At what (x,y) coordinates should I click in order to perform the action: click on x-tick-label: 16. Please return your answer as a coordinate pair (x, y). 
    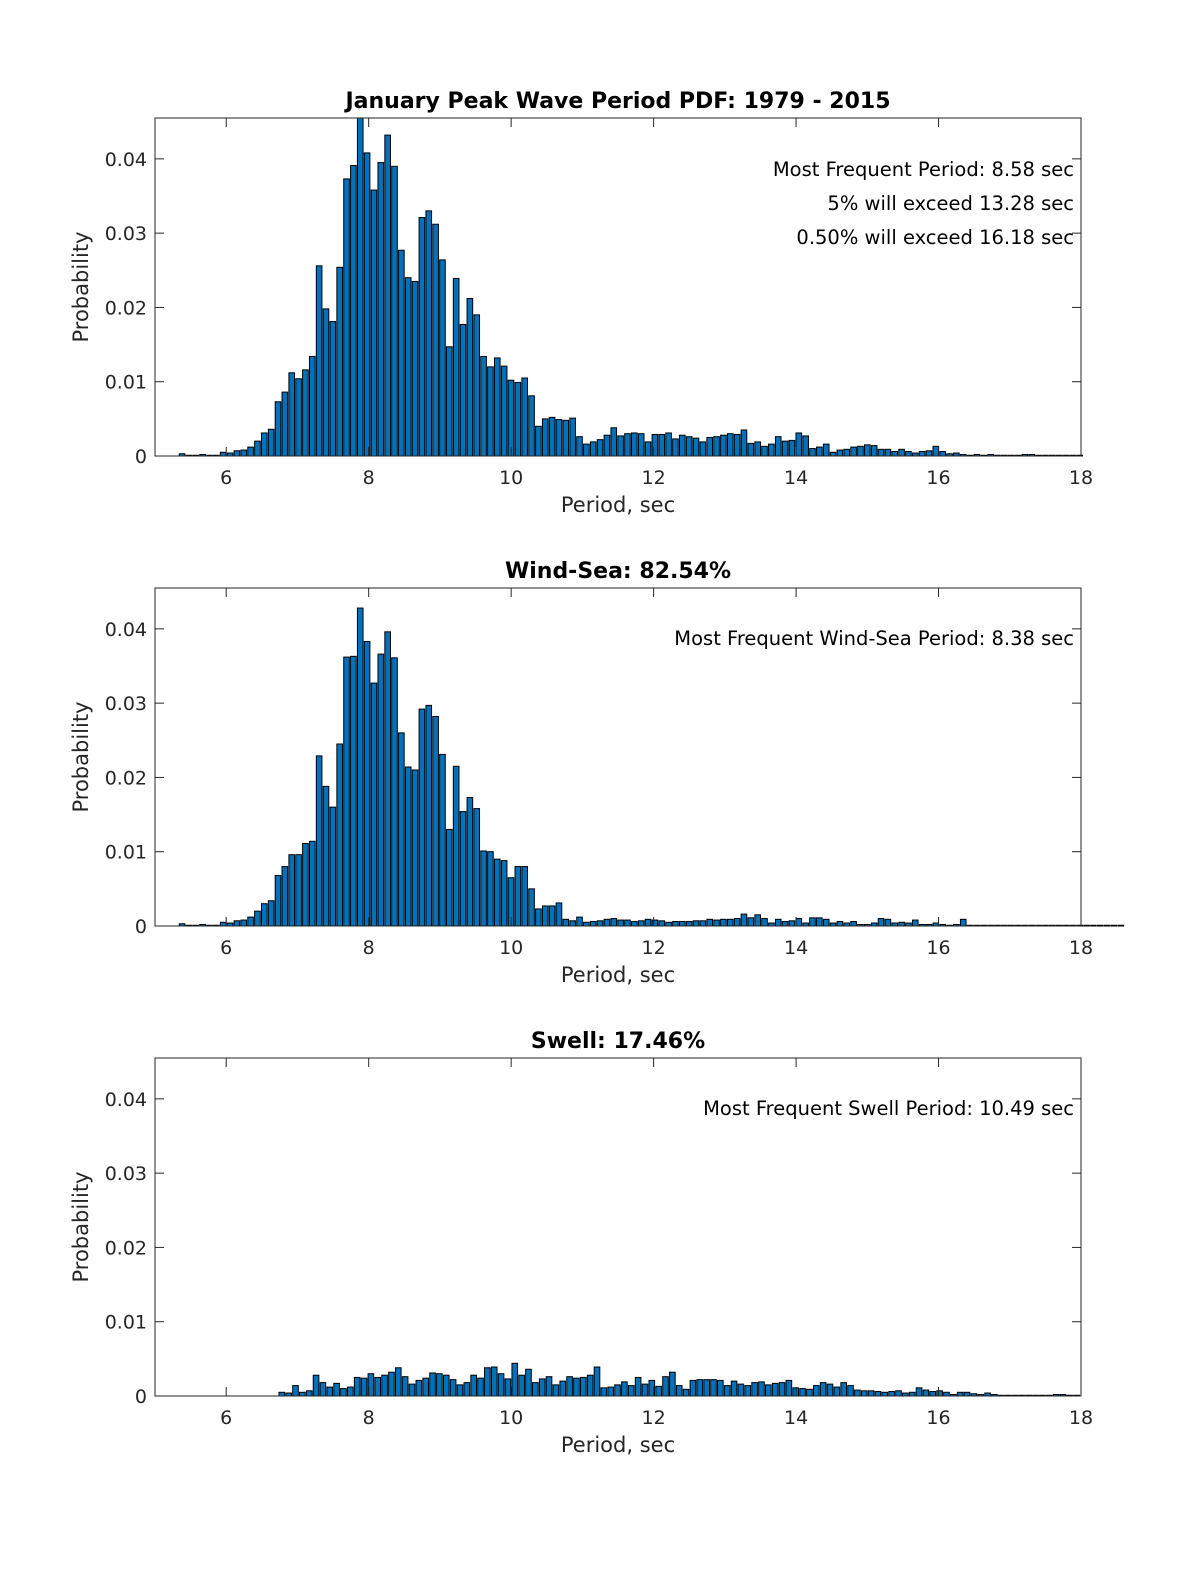
    Looking at the image, I should click on (938, 1418).